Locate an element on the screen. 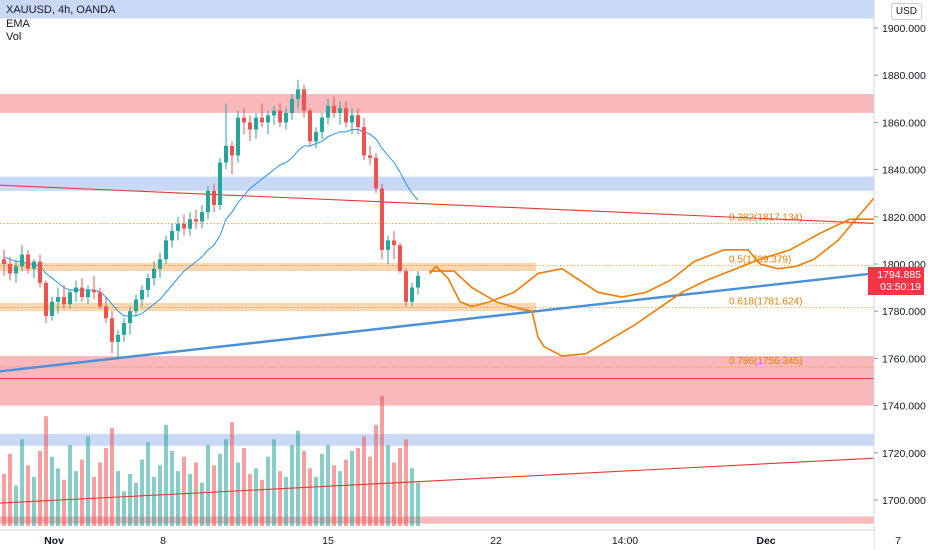 Image resolution: width=932 pixels, height=550 pixels. price-axis-label: 1720.000 is located at coordinates (904, 454).